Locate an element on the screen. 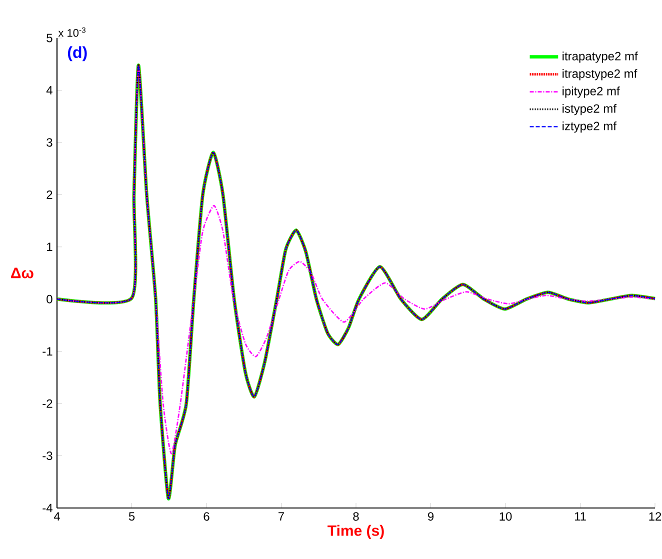 The image size is (662, 559). y-tick-label: 0 is located at coordinates (49, 299).